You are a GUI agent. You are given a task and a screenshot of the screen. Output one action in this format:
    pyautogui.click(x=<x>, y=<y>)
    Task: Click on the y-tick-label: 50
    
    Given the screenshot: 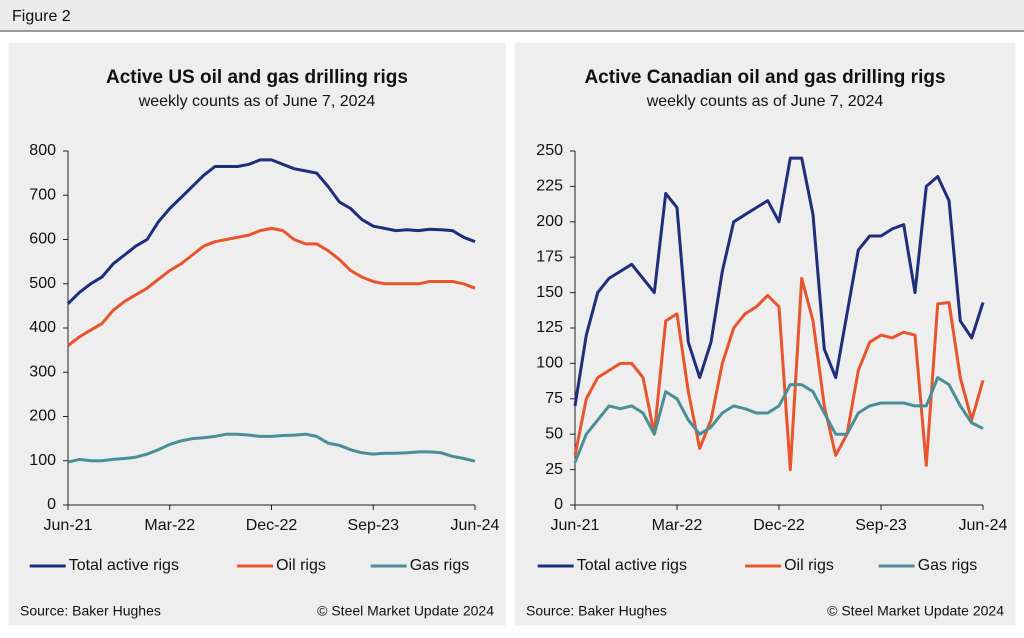 What is the action you would take?
    pyautogui.click(x=554, y=433)
    